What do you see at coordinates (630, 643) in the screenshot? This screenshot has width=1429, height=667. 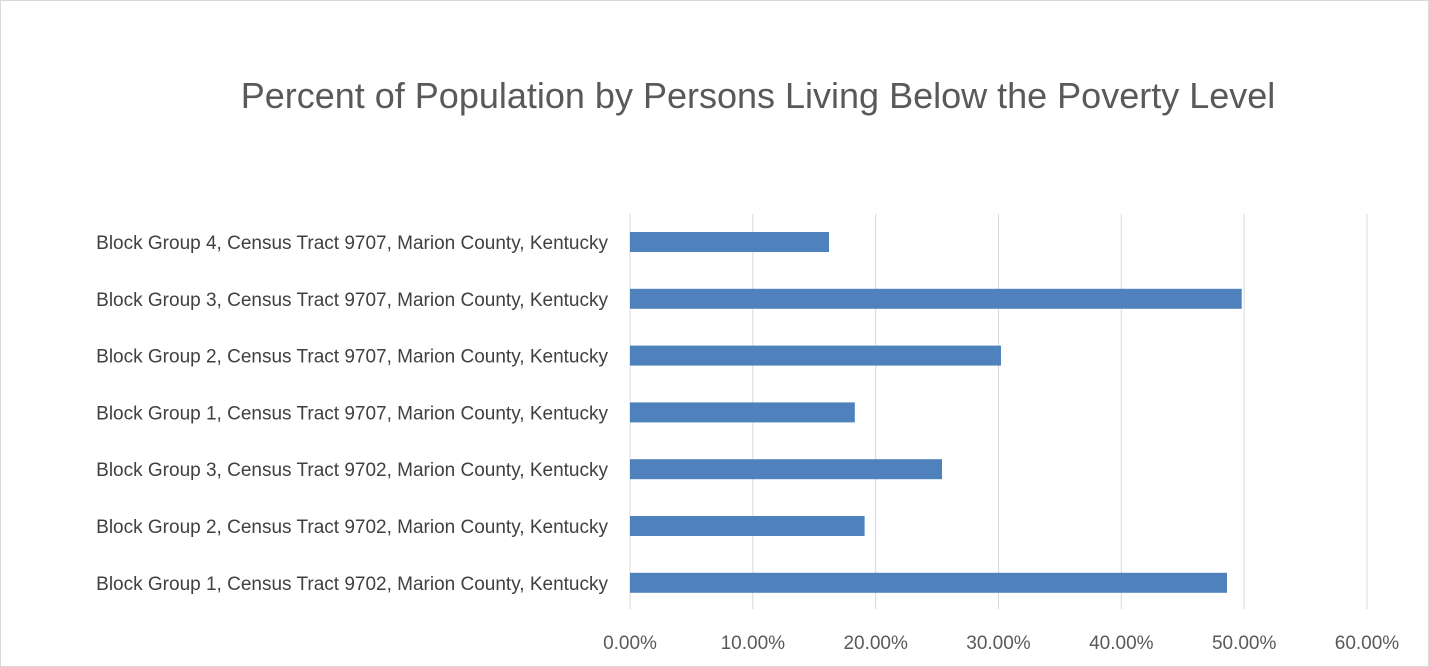 I see `x-tick-label: 0.00%` at bounding box center [630, 643].